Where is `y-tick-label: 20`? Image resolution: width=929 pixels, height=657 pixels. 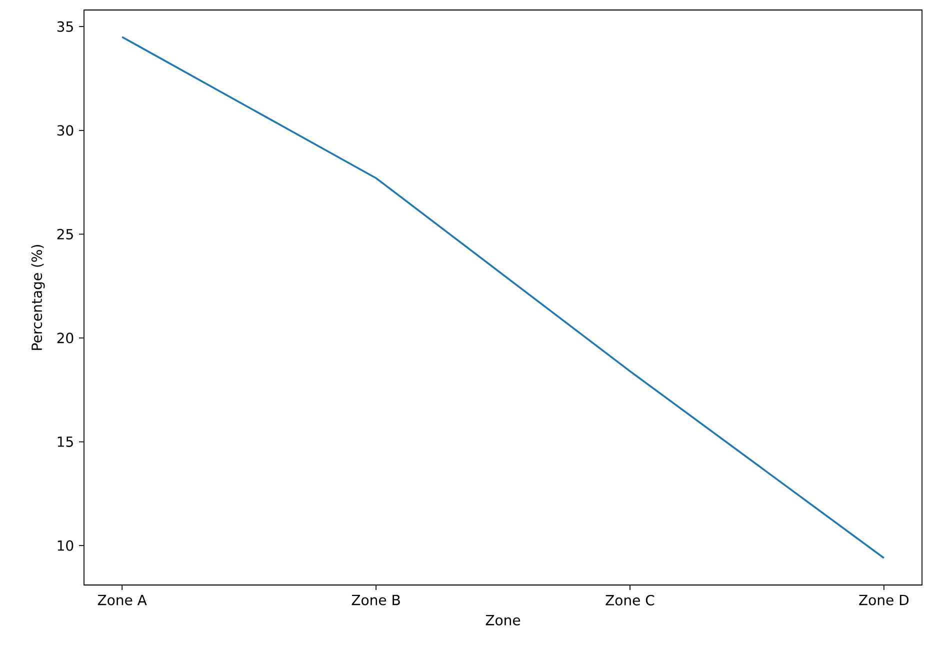
y-tick-label: 20 is located at coordinates (65, 338).